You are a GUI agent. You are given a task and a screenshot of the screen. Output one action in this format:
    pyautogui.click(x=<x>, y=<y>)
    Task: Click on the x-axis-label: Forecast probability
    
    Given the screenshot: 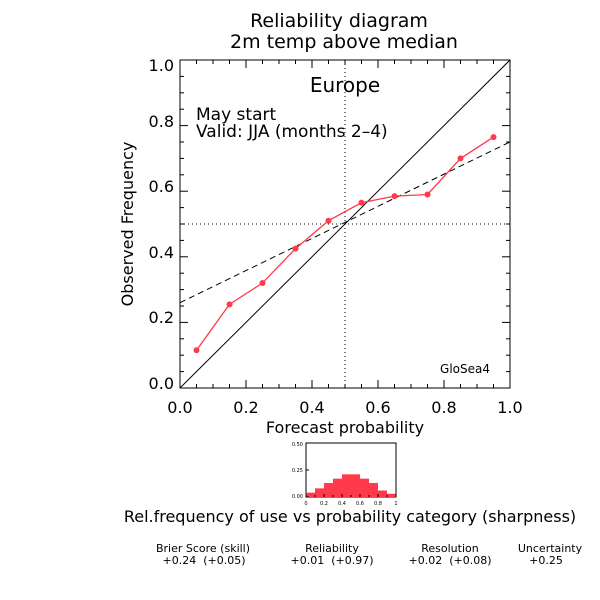 What is the action you would take?
    pyautogui.click(x=345, y=427)
    